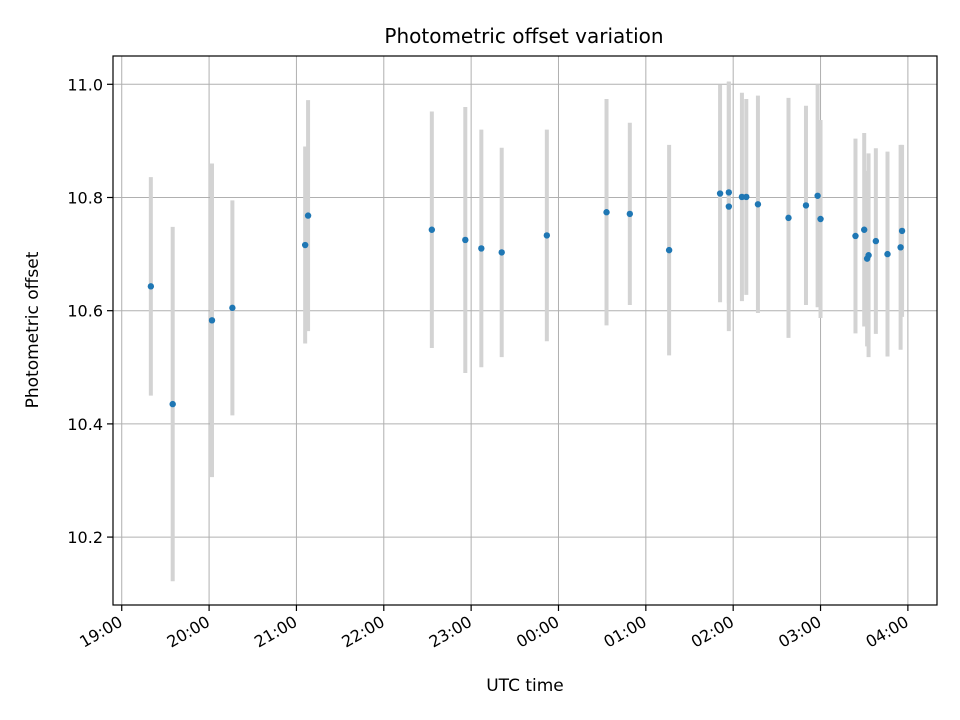  What do you see at coordinates (799, 632) in the screenshot?
I see `x-tick-label: 03:00` at bounding box center [799, 632].